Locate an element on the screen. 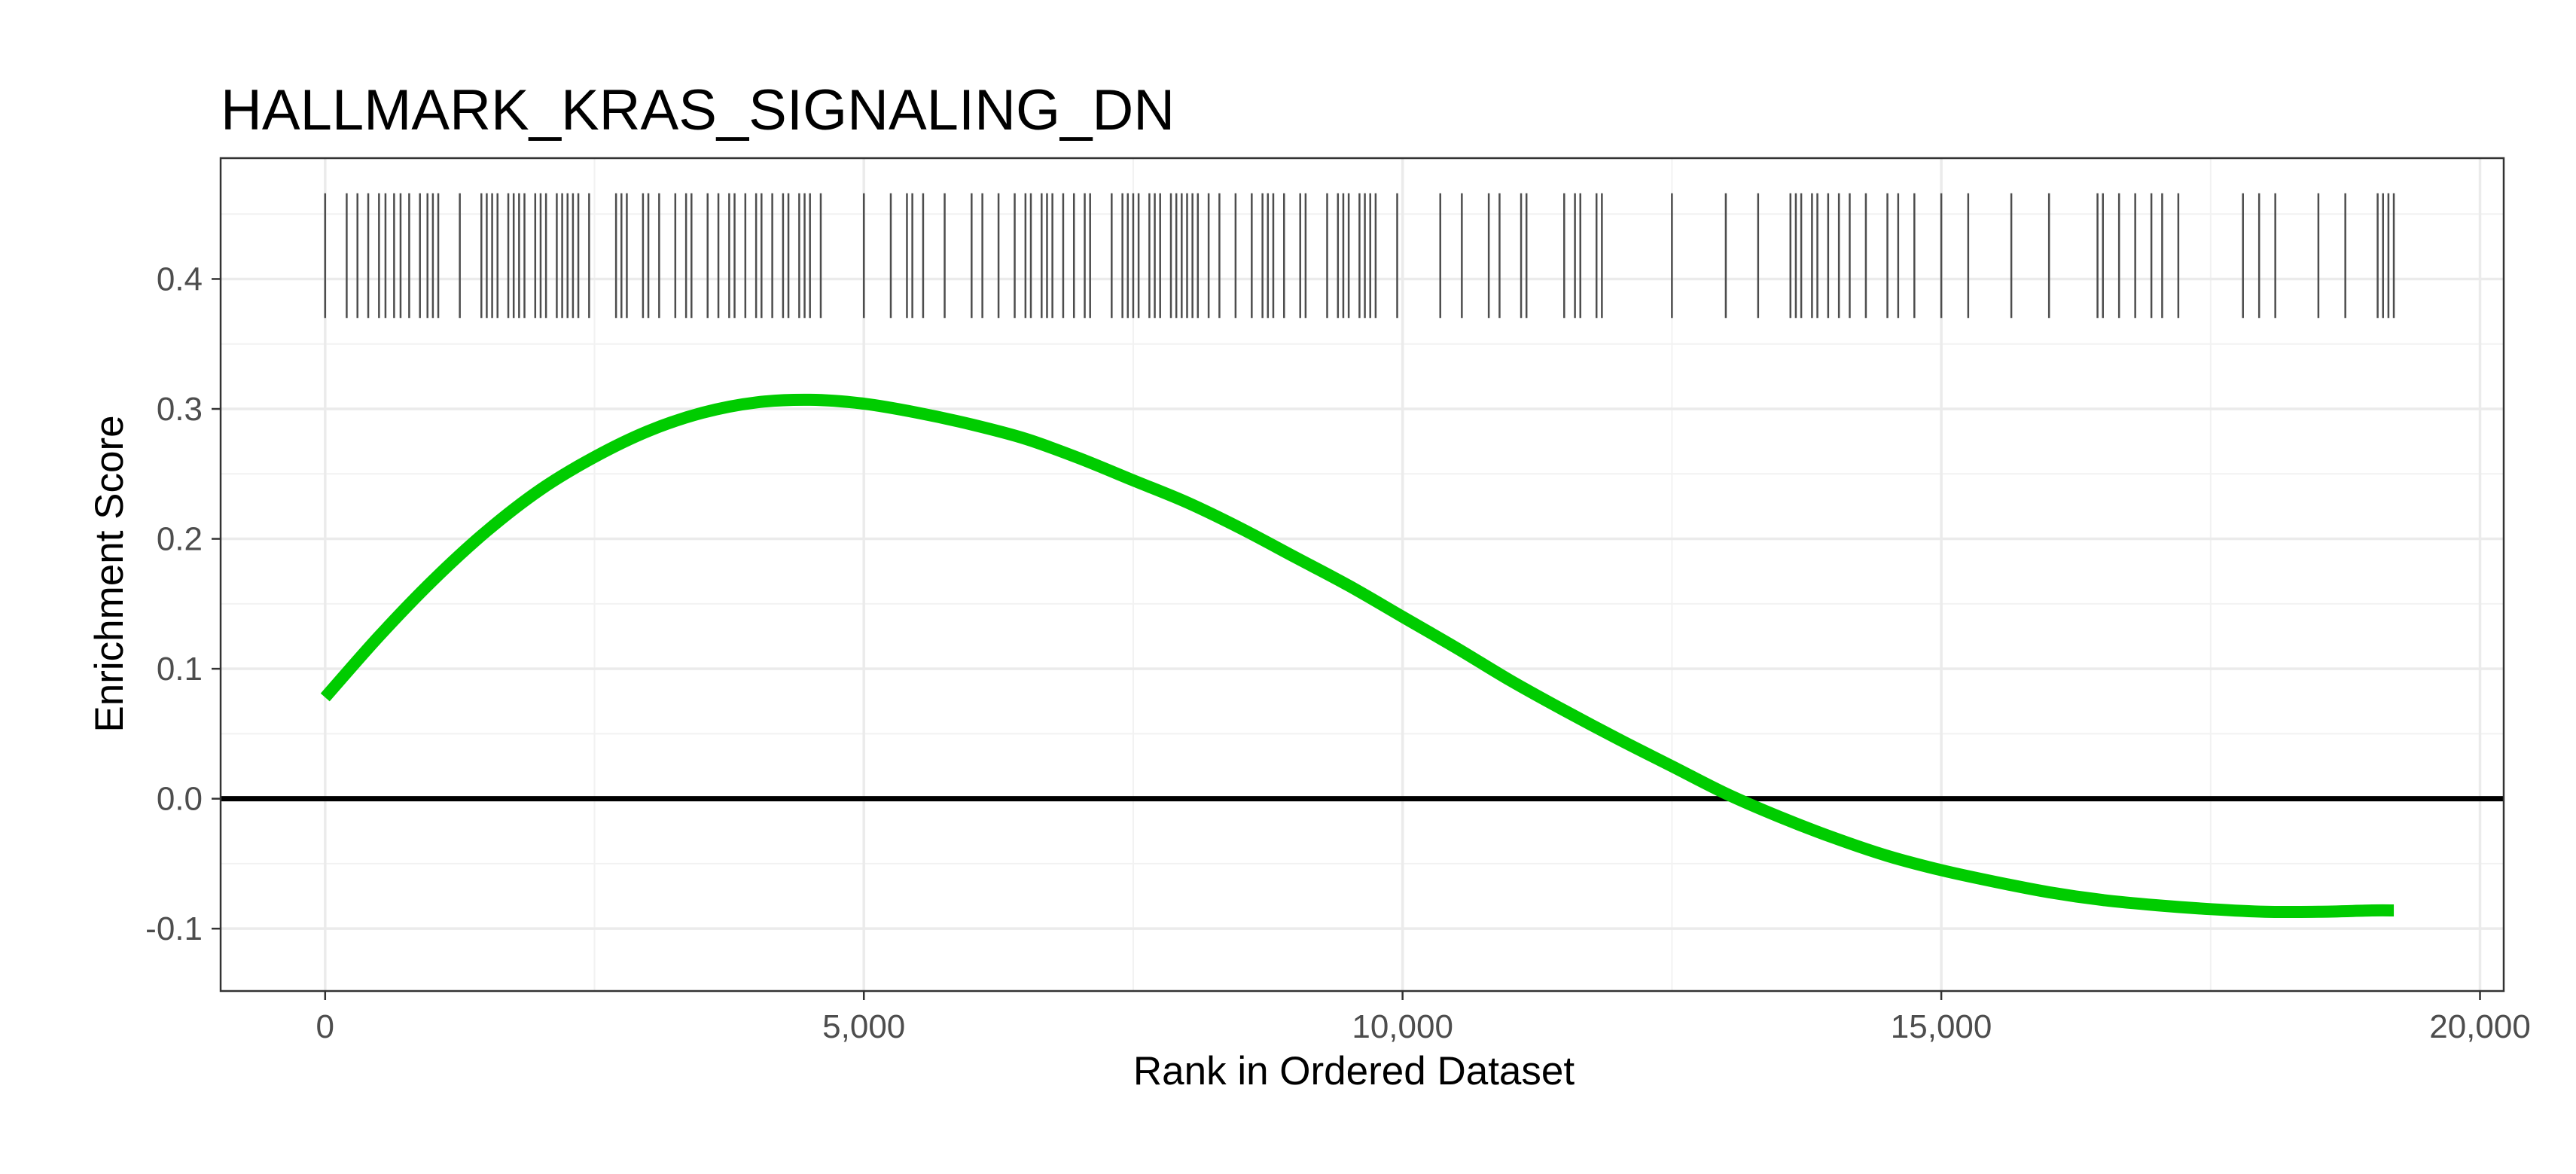  y-tick-label: 0.4 is located at coordinates (180, 279).